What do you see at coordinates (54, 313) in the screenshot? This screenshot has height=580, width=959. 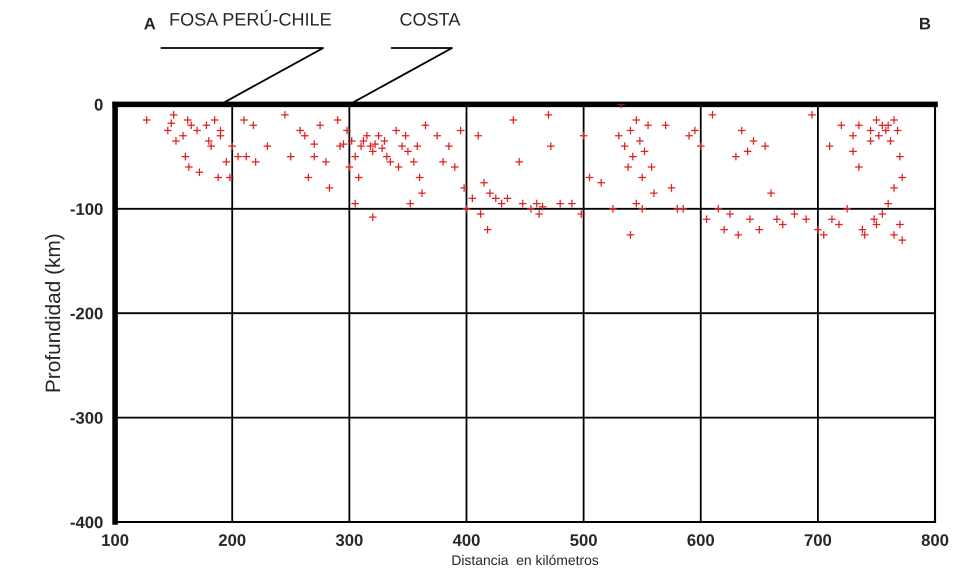 I see `y-axis-title: Profundidad (km)` at bounding box center [54, 313].